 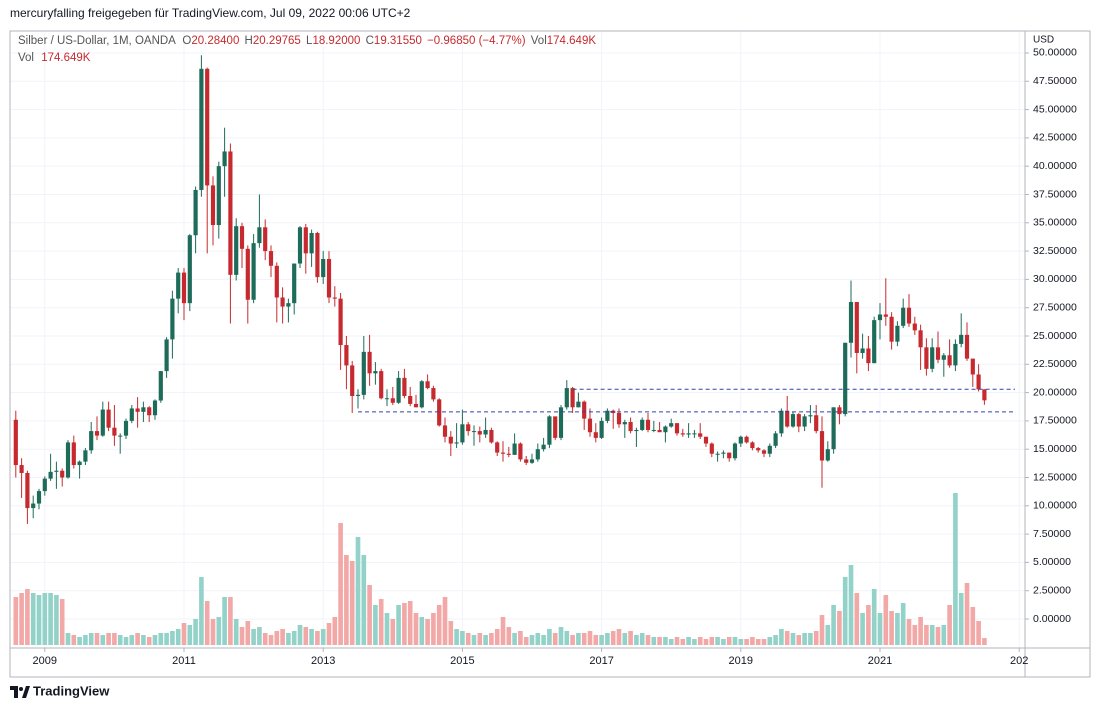 What do you see at coordinates (370, 41) in the screenshot?
I see `close-label: C` at bounding box center [370, 41].